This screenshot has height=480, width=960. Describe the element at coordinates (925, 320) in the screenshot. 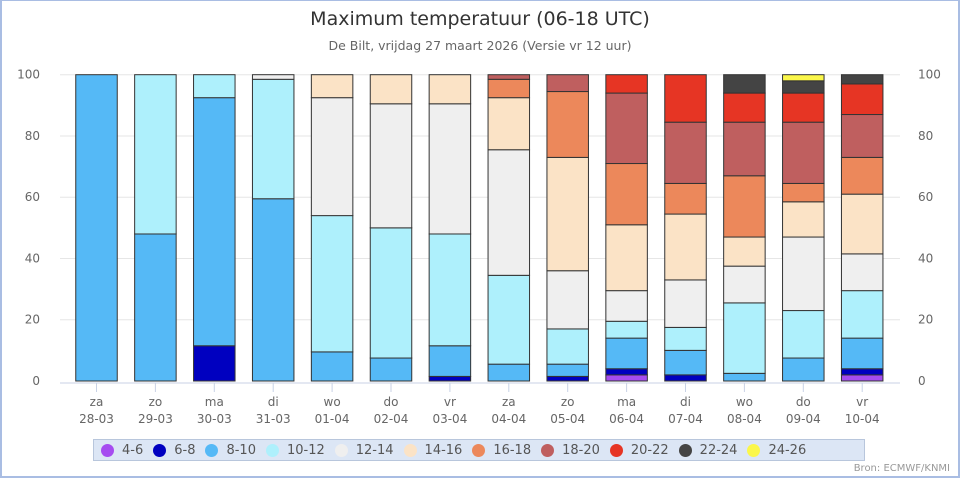

I see `y-tick-label-right: 20` at that location.